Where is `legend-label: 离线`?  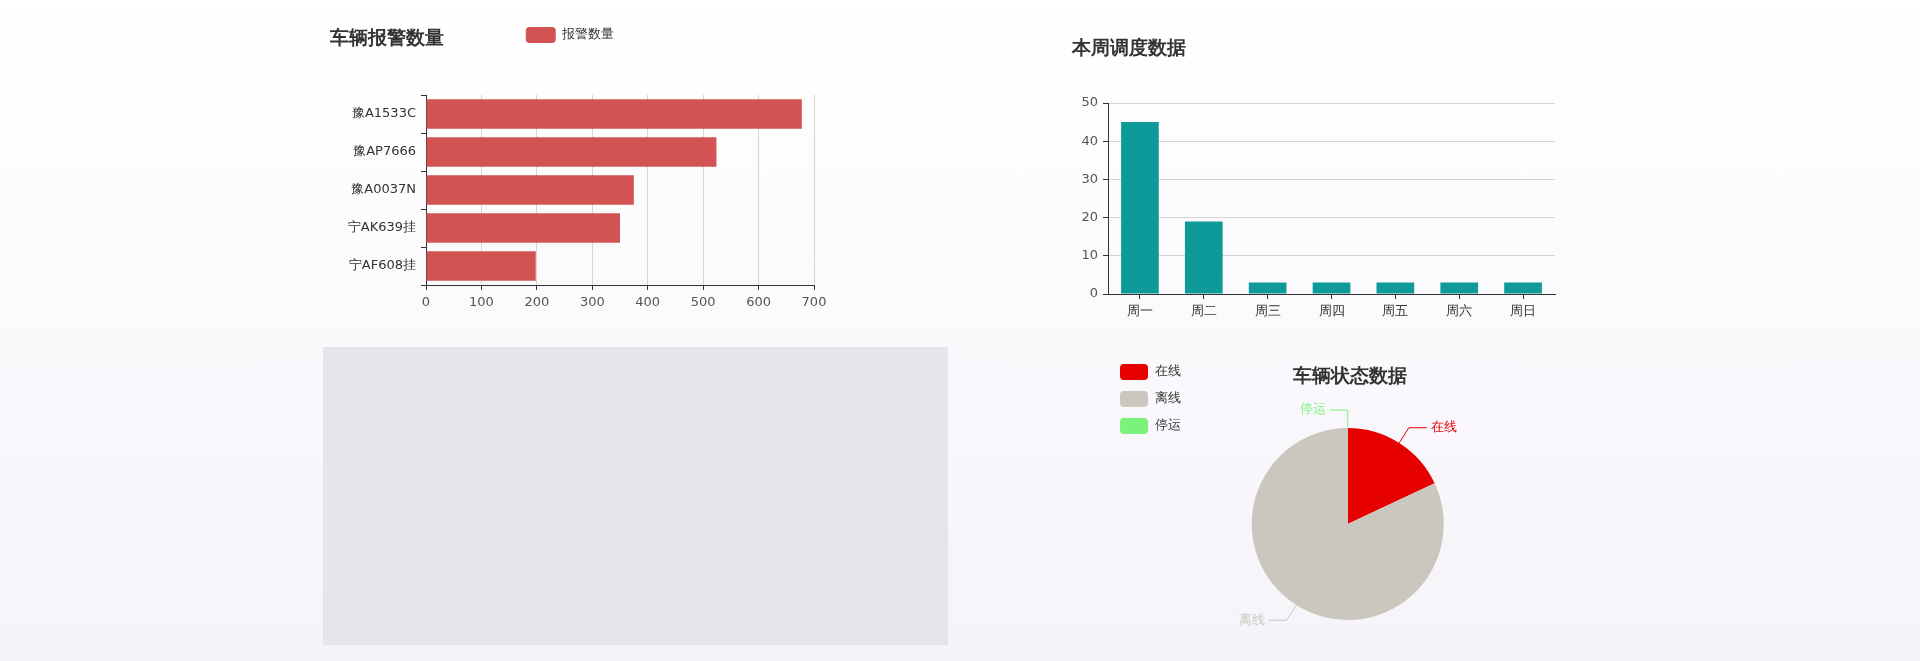
legend-label: 离线 is located at coordinates (1167, 398).